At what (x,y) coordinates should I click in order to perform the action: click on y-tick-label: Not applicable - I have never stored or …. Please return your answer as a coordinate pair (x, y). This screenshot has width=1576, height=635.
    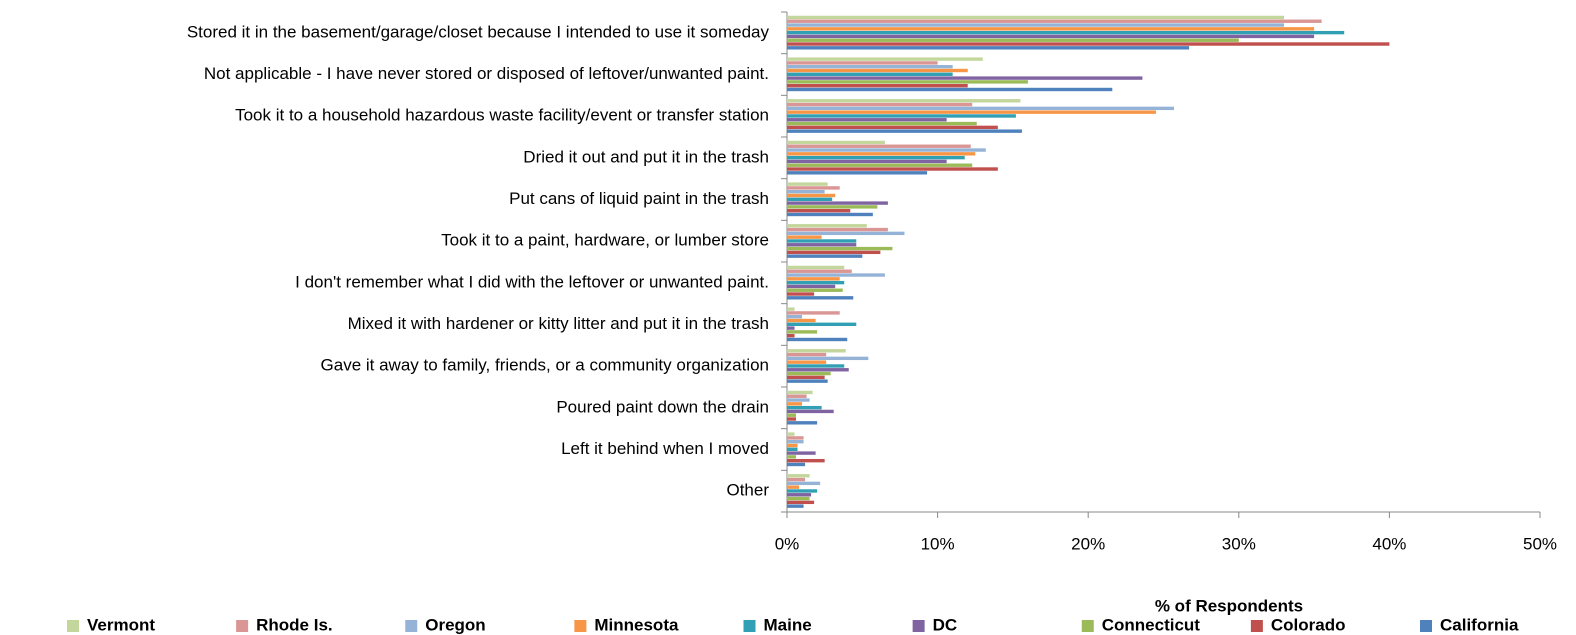
    Looking at the image, I should click on (486, 73).